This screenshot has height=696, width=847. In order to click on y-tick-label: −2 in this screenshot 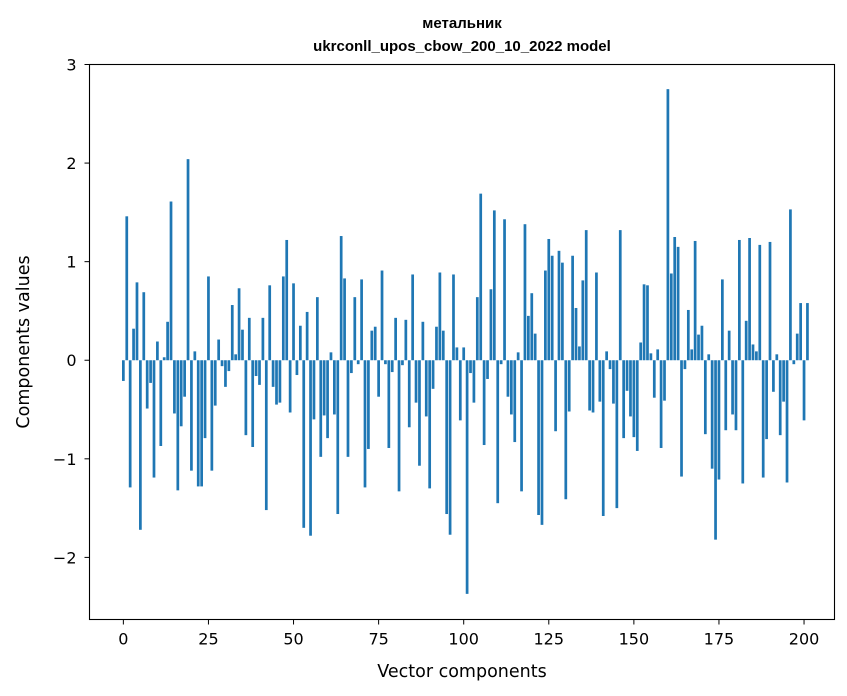, I will do `click(65, 557)`.